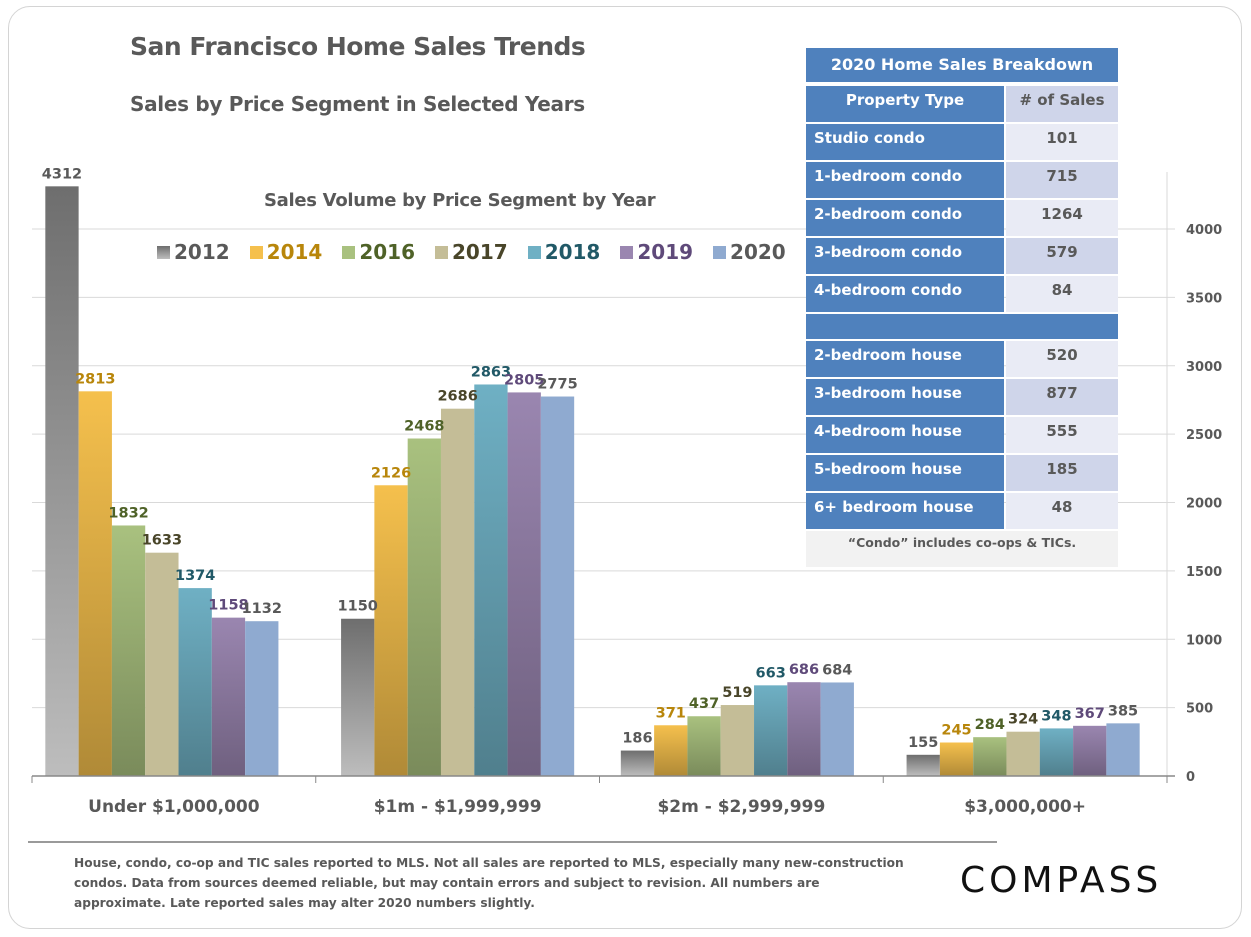 The image size is (1251, 937). Describe the element at coordinates (1062, 473) in the screenshot. I see `sales-count: 185` at that location.